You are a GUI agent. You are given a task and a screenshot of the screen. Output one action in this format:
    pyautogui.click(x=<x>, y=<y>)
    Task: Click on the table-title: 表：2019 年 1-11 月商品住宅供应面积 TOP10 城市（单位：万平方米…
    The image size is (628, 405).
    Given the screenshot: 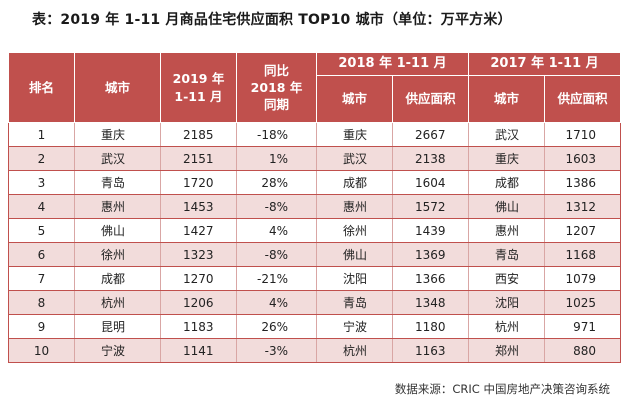 What is the action you would take?
    pyautogui.click(x=272, y=20)
    